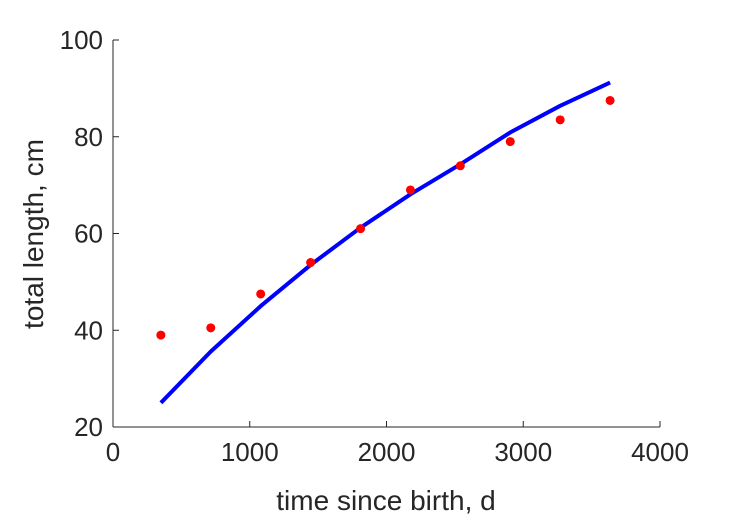 This screenshot has width=729, height=521. I want to click on x-ticks: 0 1000 2000 3000 4000, so click(397, 444).